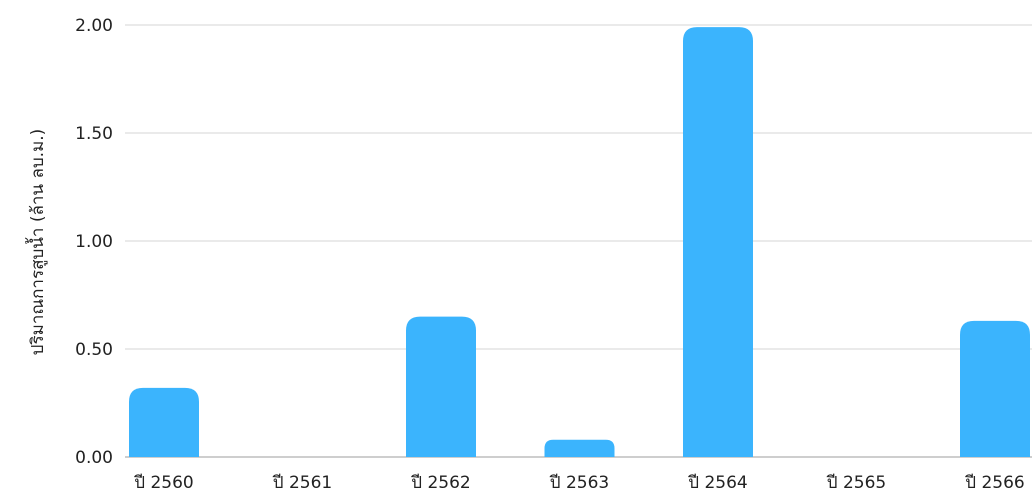  I want to click on y-tick-label: 1.00, so click(94, 242).